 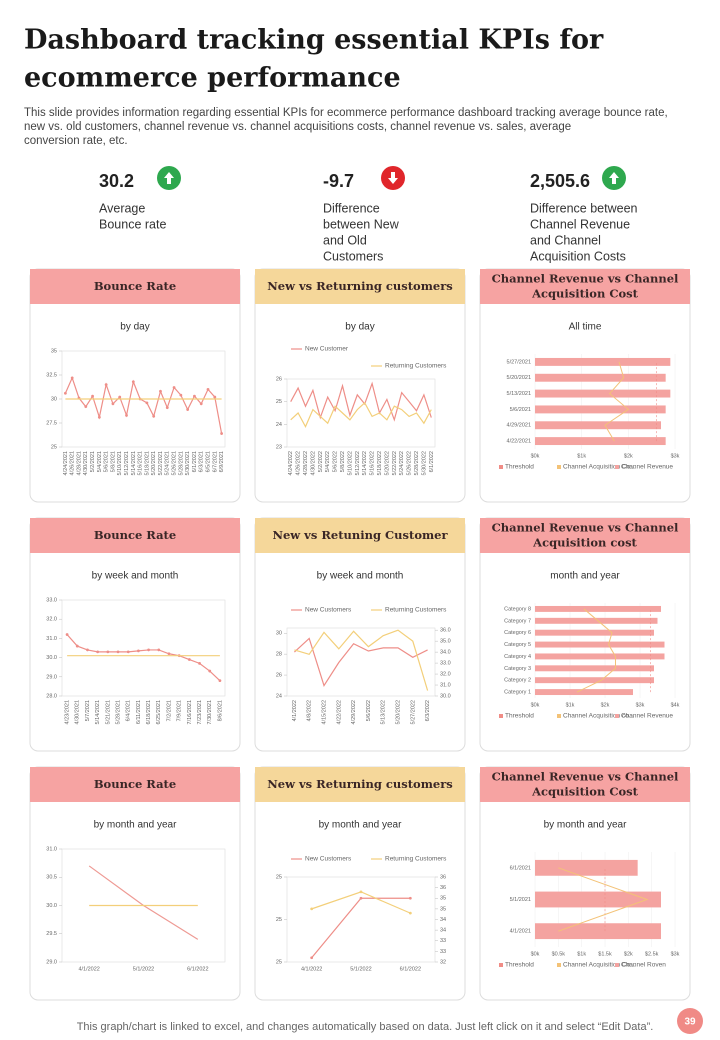 I want to click on plot-frame, so click(x=143, y=648).